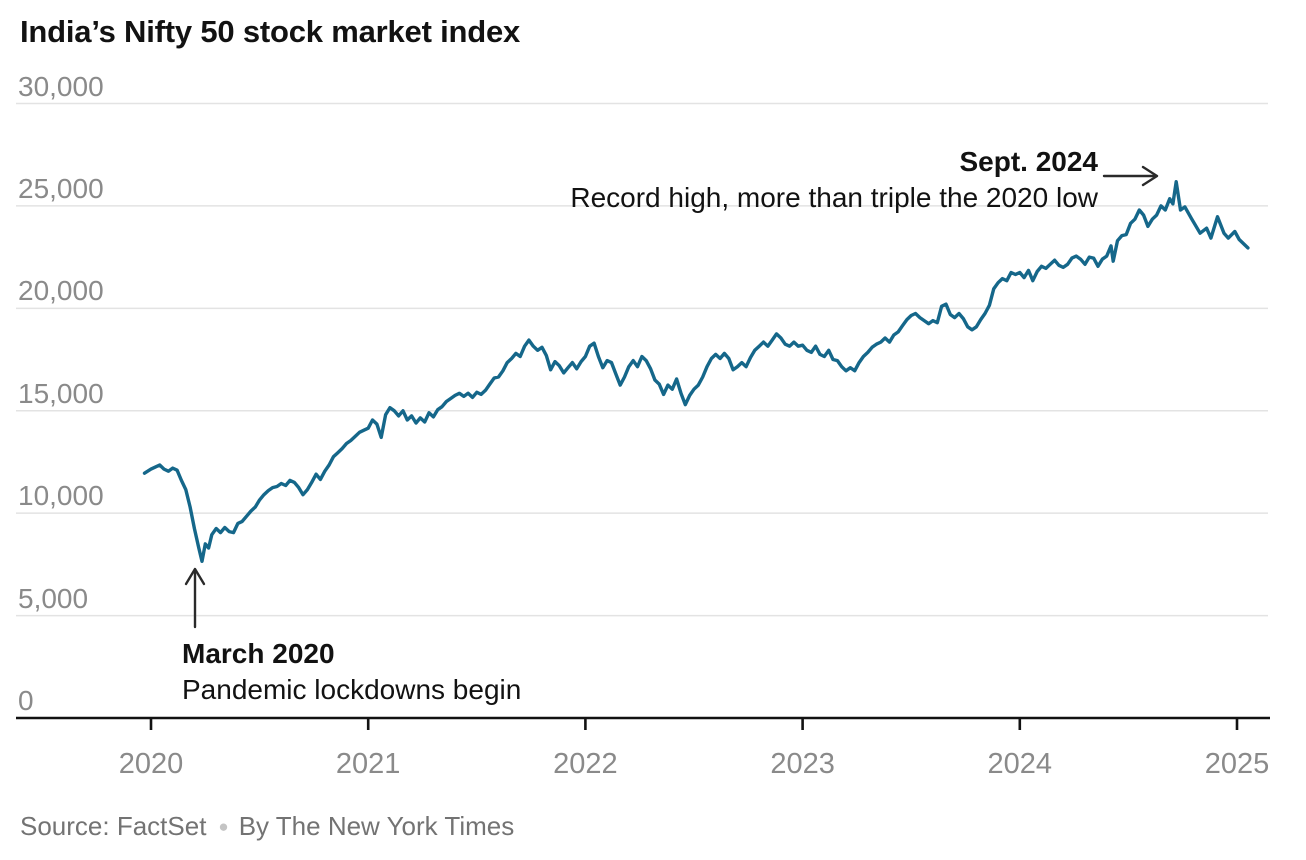  Describe the element at coordinates (1237, 764) in the screenshot. I see `x-tick-label: 2025` at that location.